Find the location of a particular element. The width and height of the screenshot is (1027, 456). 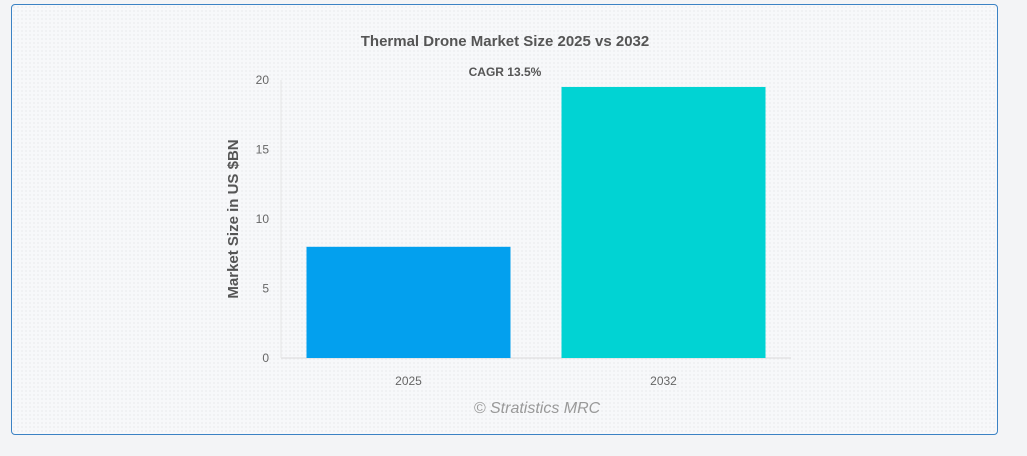

y-tick-label: 10 is located at coordinates (263, 219).